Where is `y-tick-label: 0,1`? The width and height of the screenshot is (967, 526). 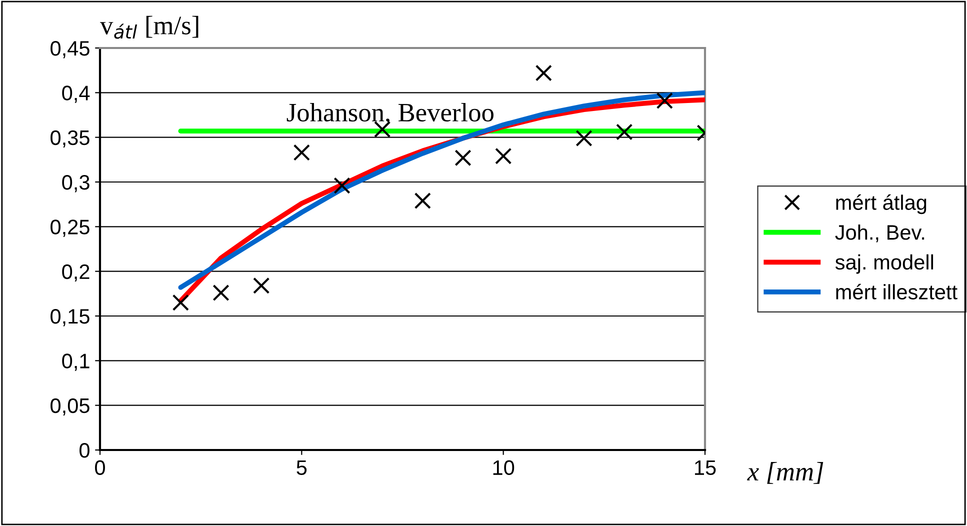
y-tick-label: 0,1 is located at coordinates (76, 362).